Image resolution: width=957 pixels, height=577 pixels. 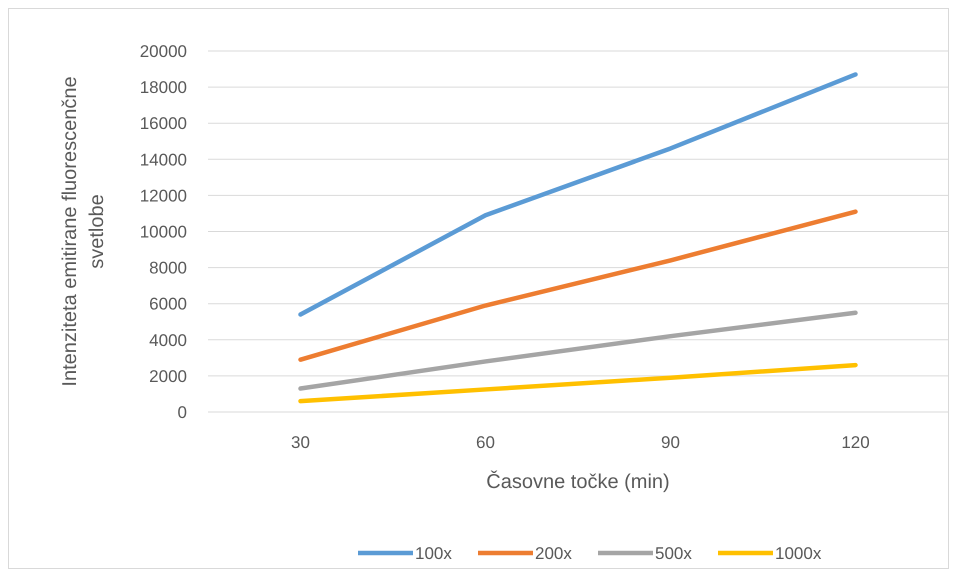 What do you see at coordinates (485, 442) in the screenshot?
I see `x-tick-label: 60` at bounding box center [485, 442].